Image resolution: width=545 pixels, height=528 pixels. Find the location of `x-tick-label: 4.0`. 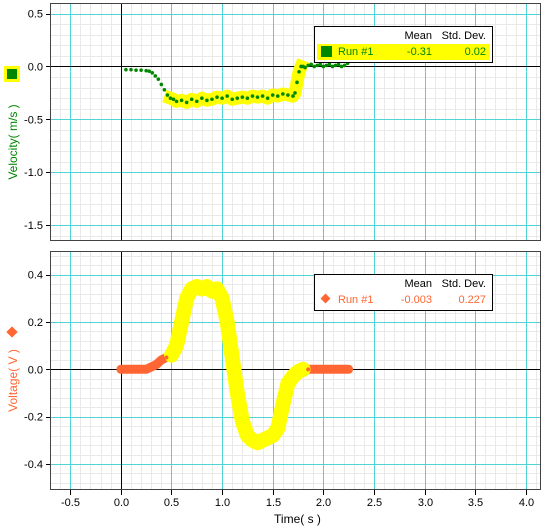

x-tick-label: 4.0 is located at coordinates (526, 503).